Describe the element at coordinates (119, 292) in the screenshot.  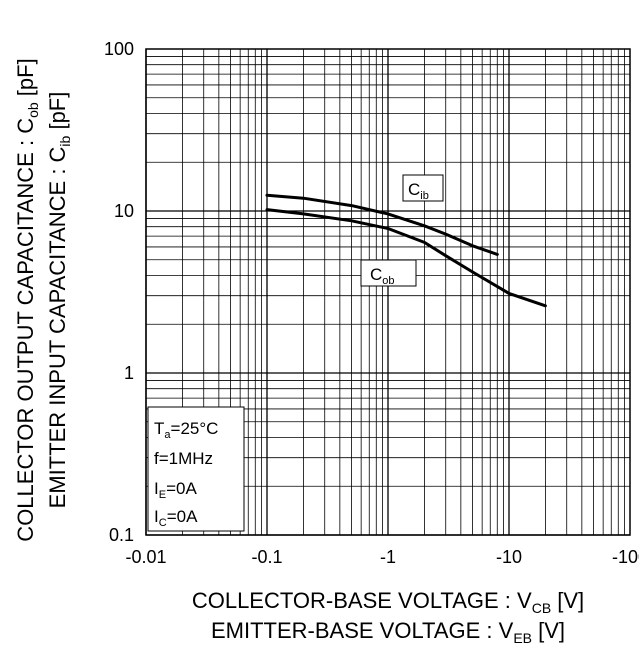
I see `y-tick-labels: 0.1 1 10 100` at that location.